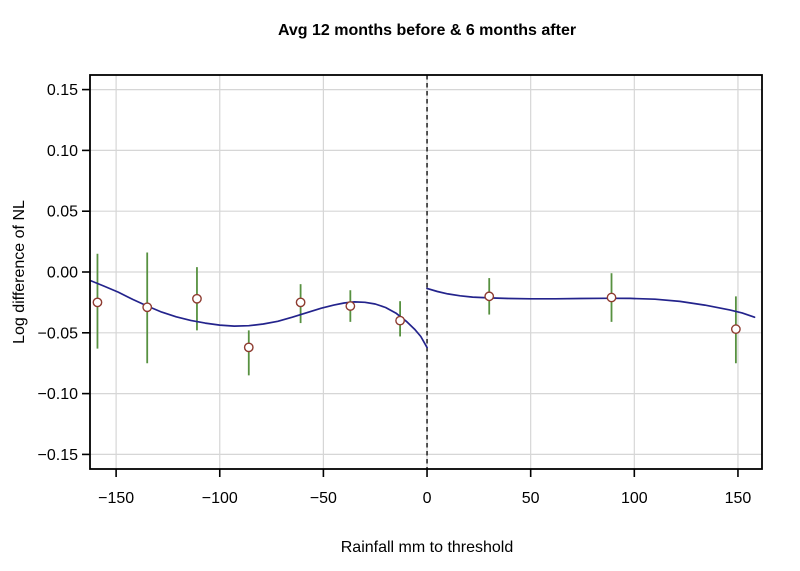 This screenshot has height=571, width=800. What do you see at coordinates (738, 498) in the screenshot?
I see `x-tick-label: 150` at bounding box center [738, 498].